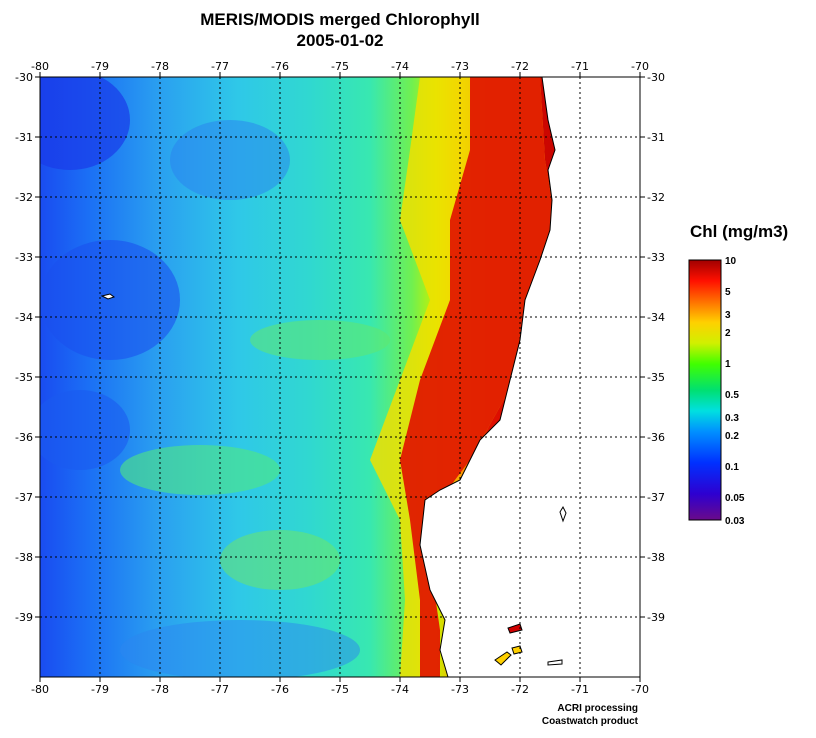 This screenshot has width=816, height=738. I want to click on colorbar-tick-label: 1, so click(728, 364).